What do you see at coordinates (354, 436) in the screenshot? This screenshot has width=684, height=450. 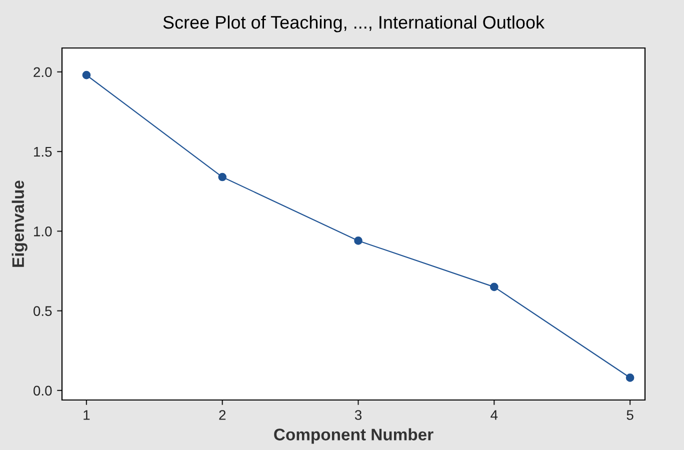 I see `x-axis-title: Component Number` at bounding box center [354, 436].